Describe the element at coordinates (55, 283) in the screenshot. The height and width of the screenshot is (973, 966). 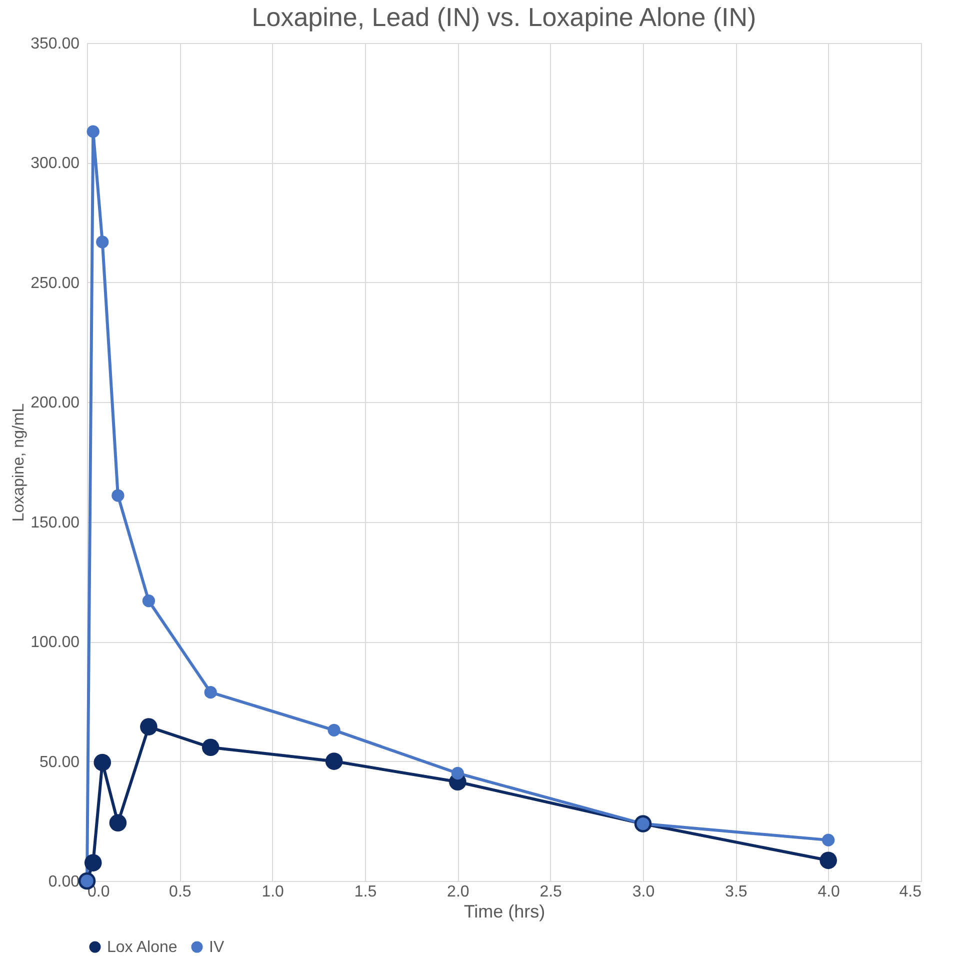
I see `y-tick-label: 250.00` at that location.